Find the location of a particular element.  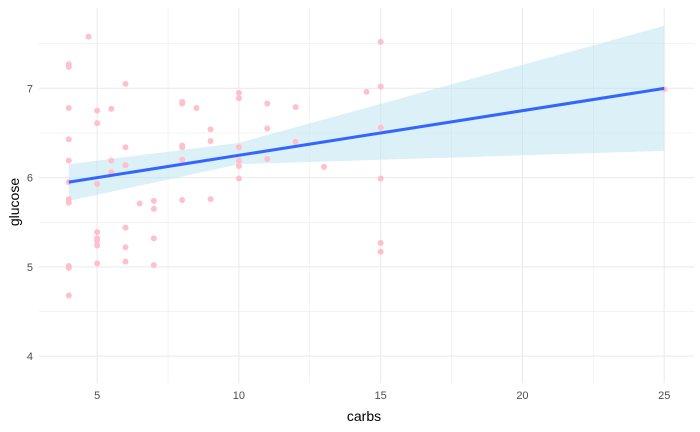

x-axis-title: carbs is located at coordinates (364, 416).